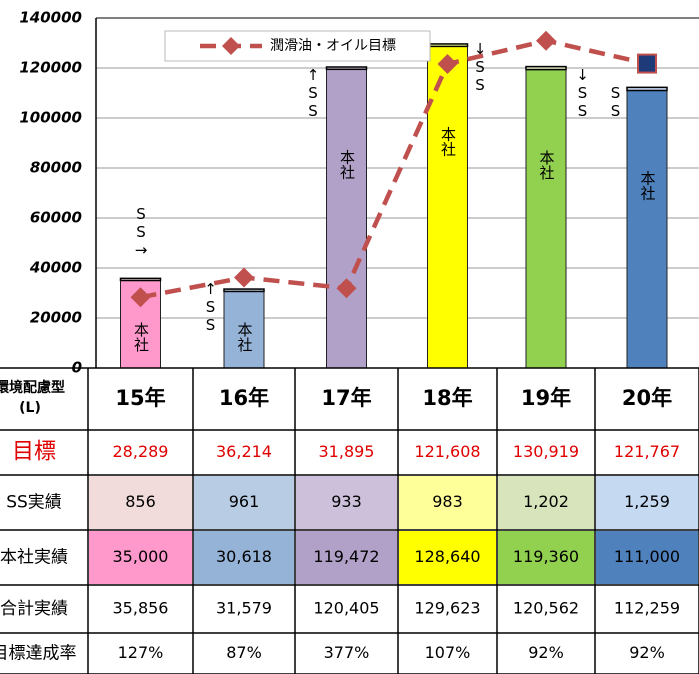  I want to click on cell: 36,214, so click(244, 451).